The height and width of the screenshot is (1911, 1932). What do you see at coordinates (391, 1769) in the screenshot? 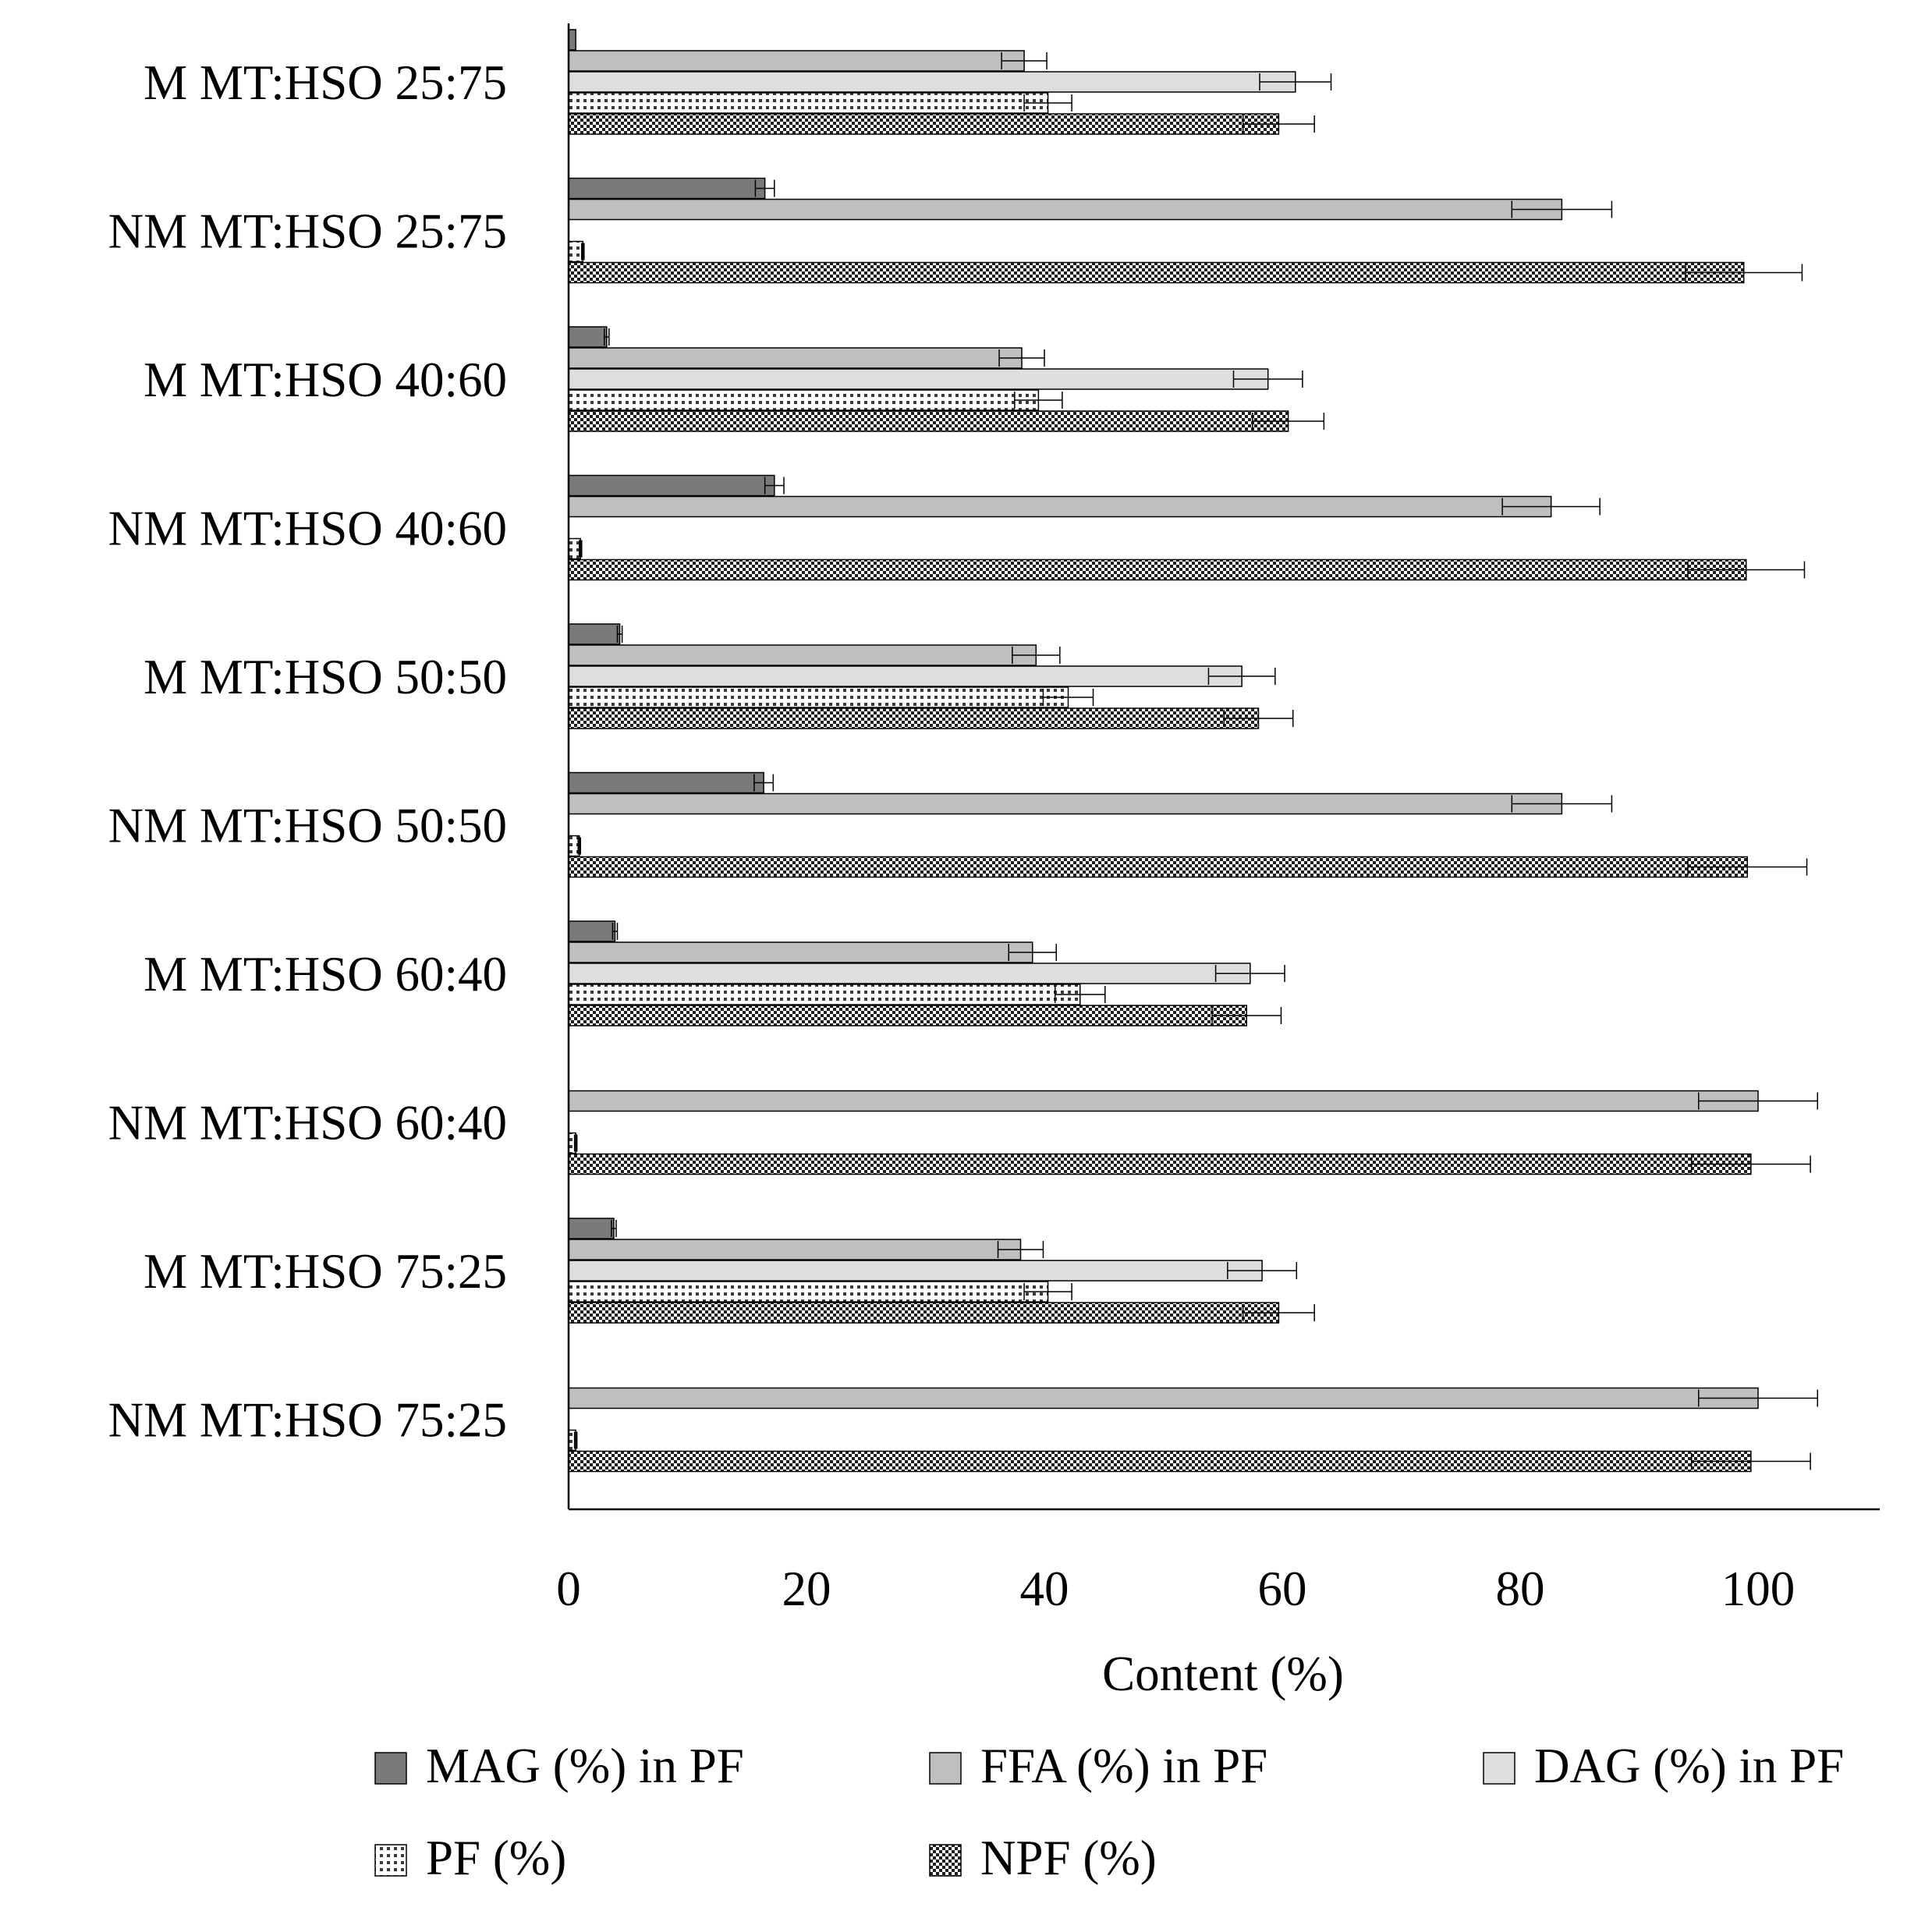
I see `legend-swatch-mag-in-pf` at bounding box center [391, 1769].